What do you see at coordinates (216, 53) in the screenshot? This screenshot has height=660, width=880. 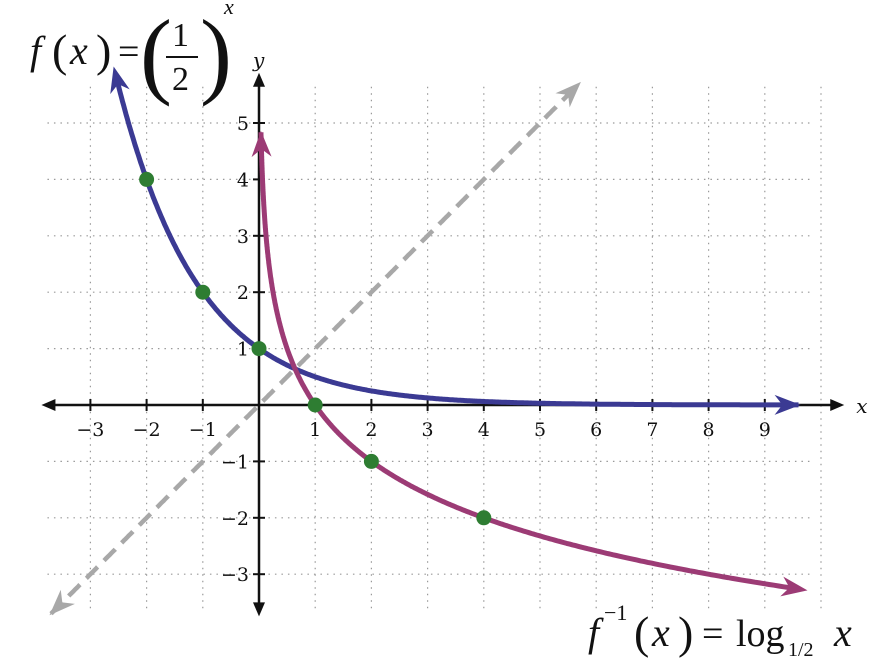 I see `f-big-rparen: )` at bounding box center [216, 53].